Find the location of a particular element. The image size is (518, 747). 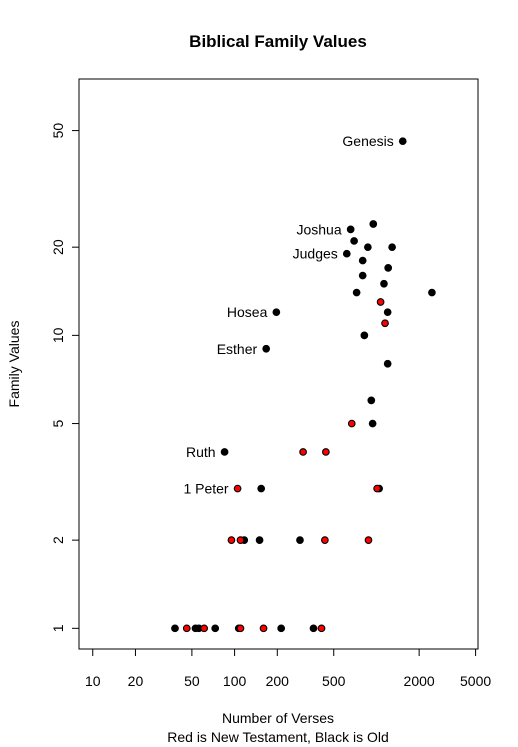

x-tick-label: 200 is located at coordinates (278, 681).